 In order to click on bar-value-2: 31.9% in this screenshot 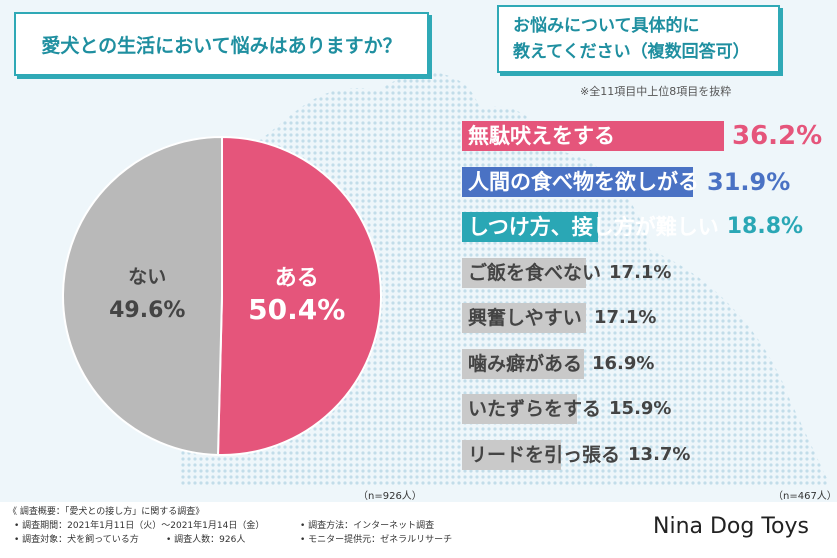, I will do `click(749, 181)`.